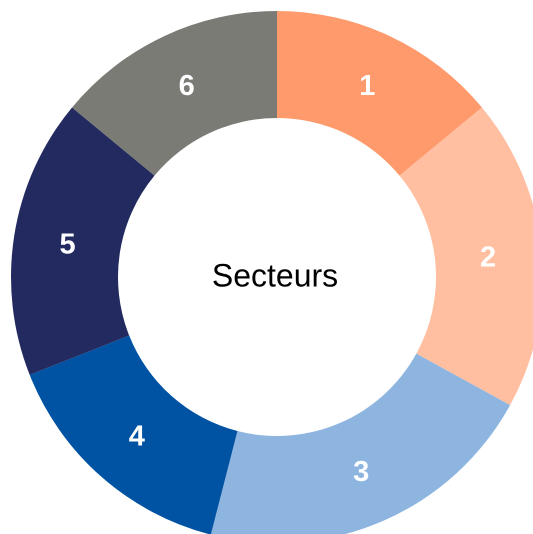 Image resolution: width=533 pixels, height=534 pixels. Describe the element at coordinates (187, 86) in the screenshot. I see `segment-label: 6` at that location.